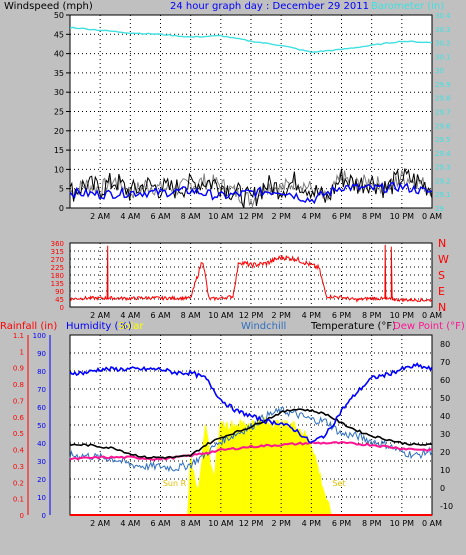  I want to click on temperature-axis-title: Temperature (°F), so click(354, 326).